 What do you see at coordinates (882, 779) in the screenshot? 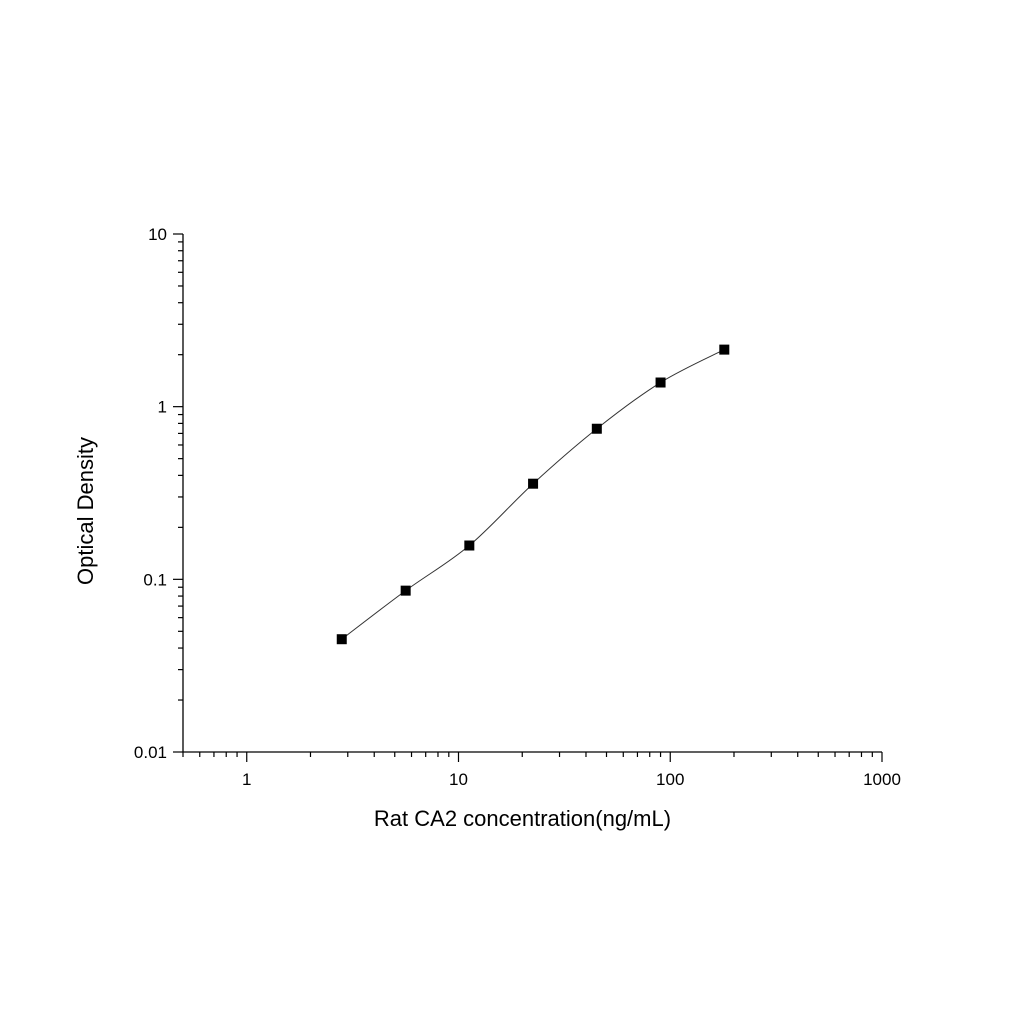
I see `x-tick-label: 1000` at bounding box center [882, 779].